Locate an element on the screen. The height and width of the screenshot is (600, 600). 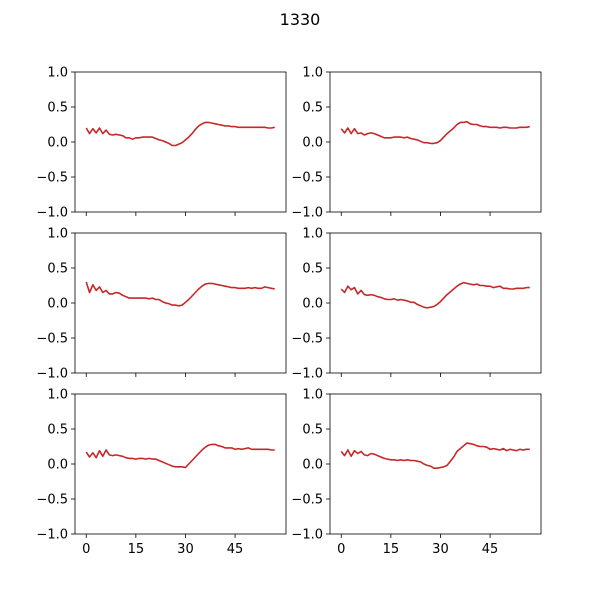
x-tick-label: 15 is located at coordinates (136, 549).